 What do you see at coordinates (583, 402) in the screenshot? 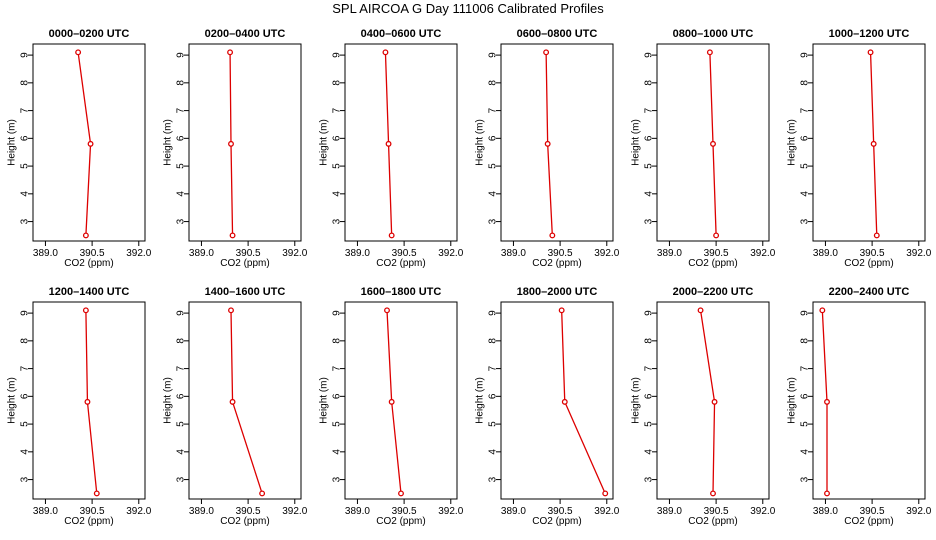
I see `profile-line` at bounding box center [583, 402].